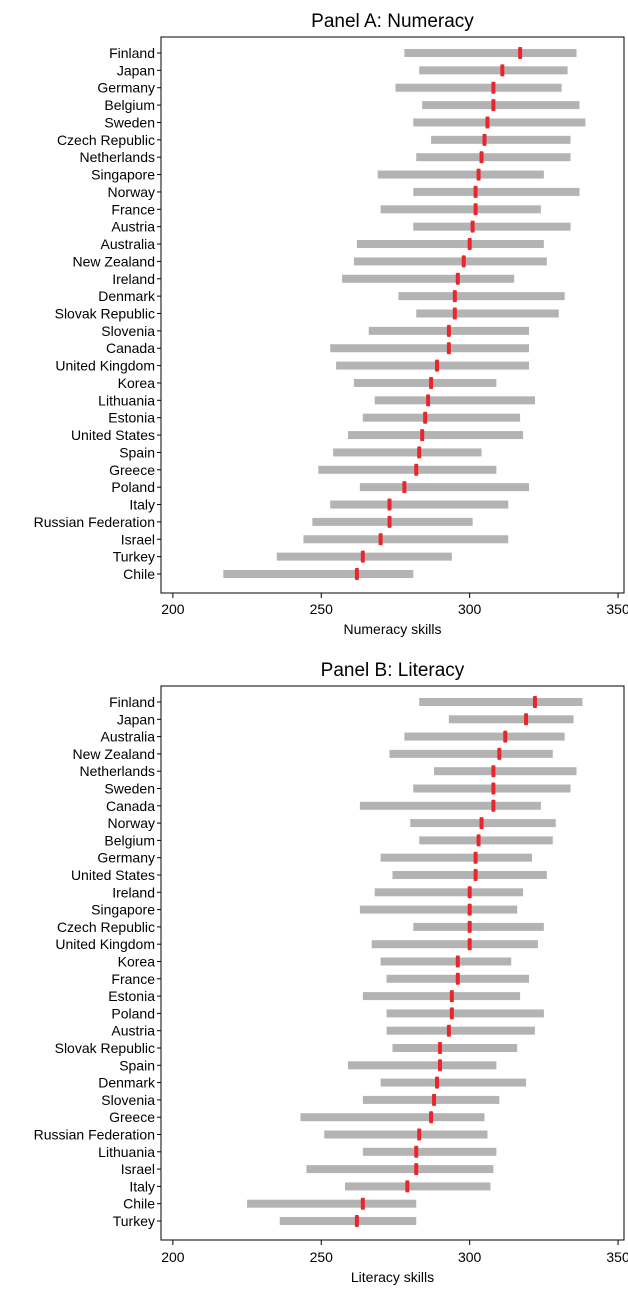 This screenshot has width=628, height=1289. Describe the element at coordinates (137, 1065) in the screenshot. I see `category-label: Spain` at that location.